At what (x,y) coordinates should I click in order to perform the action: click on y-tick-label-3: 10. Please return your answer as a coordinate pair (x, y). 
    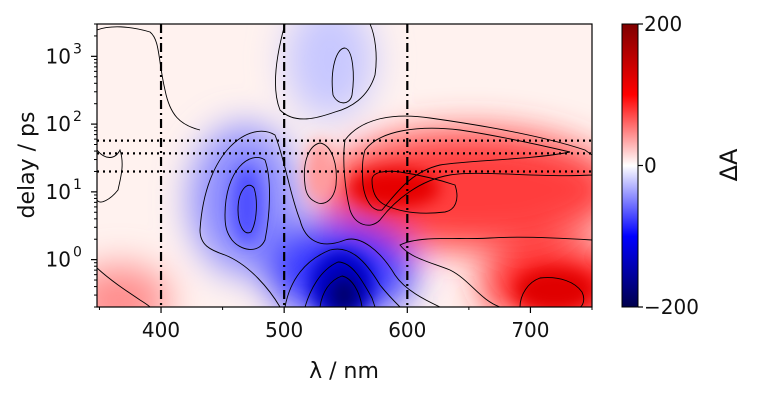
    Looking at the image, I should click on (58, 56).